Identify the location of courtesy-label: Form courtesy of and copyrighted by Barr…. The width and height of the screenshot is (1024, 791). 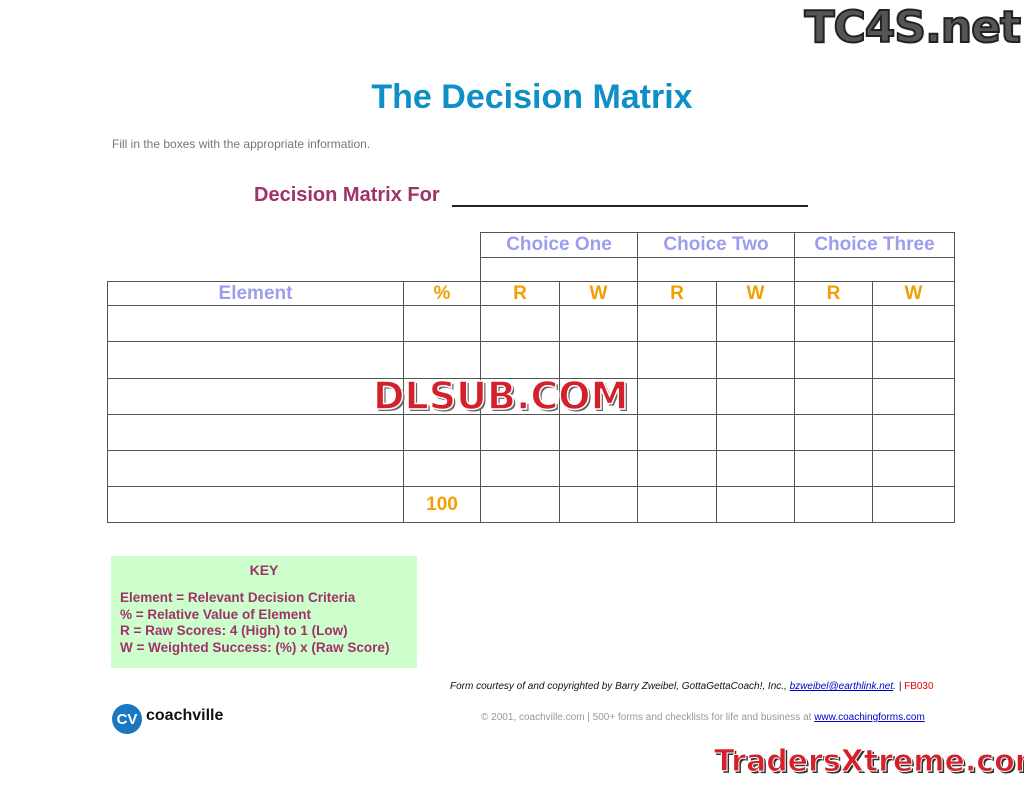
(620, 686).